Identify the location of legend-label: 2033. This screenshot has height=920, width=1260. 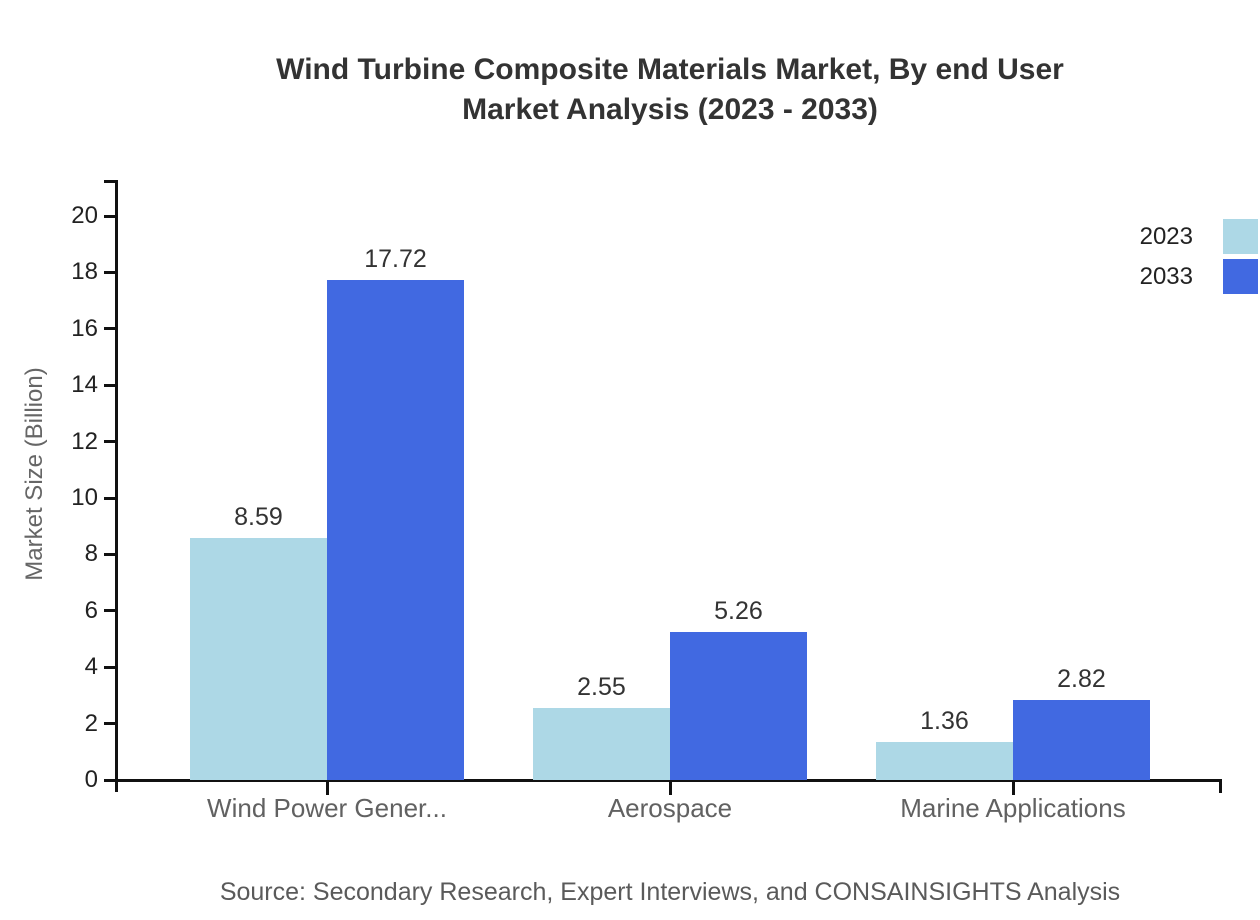
(1166, 276).